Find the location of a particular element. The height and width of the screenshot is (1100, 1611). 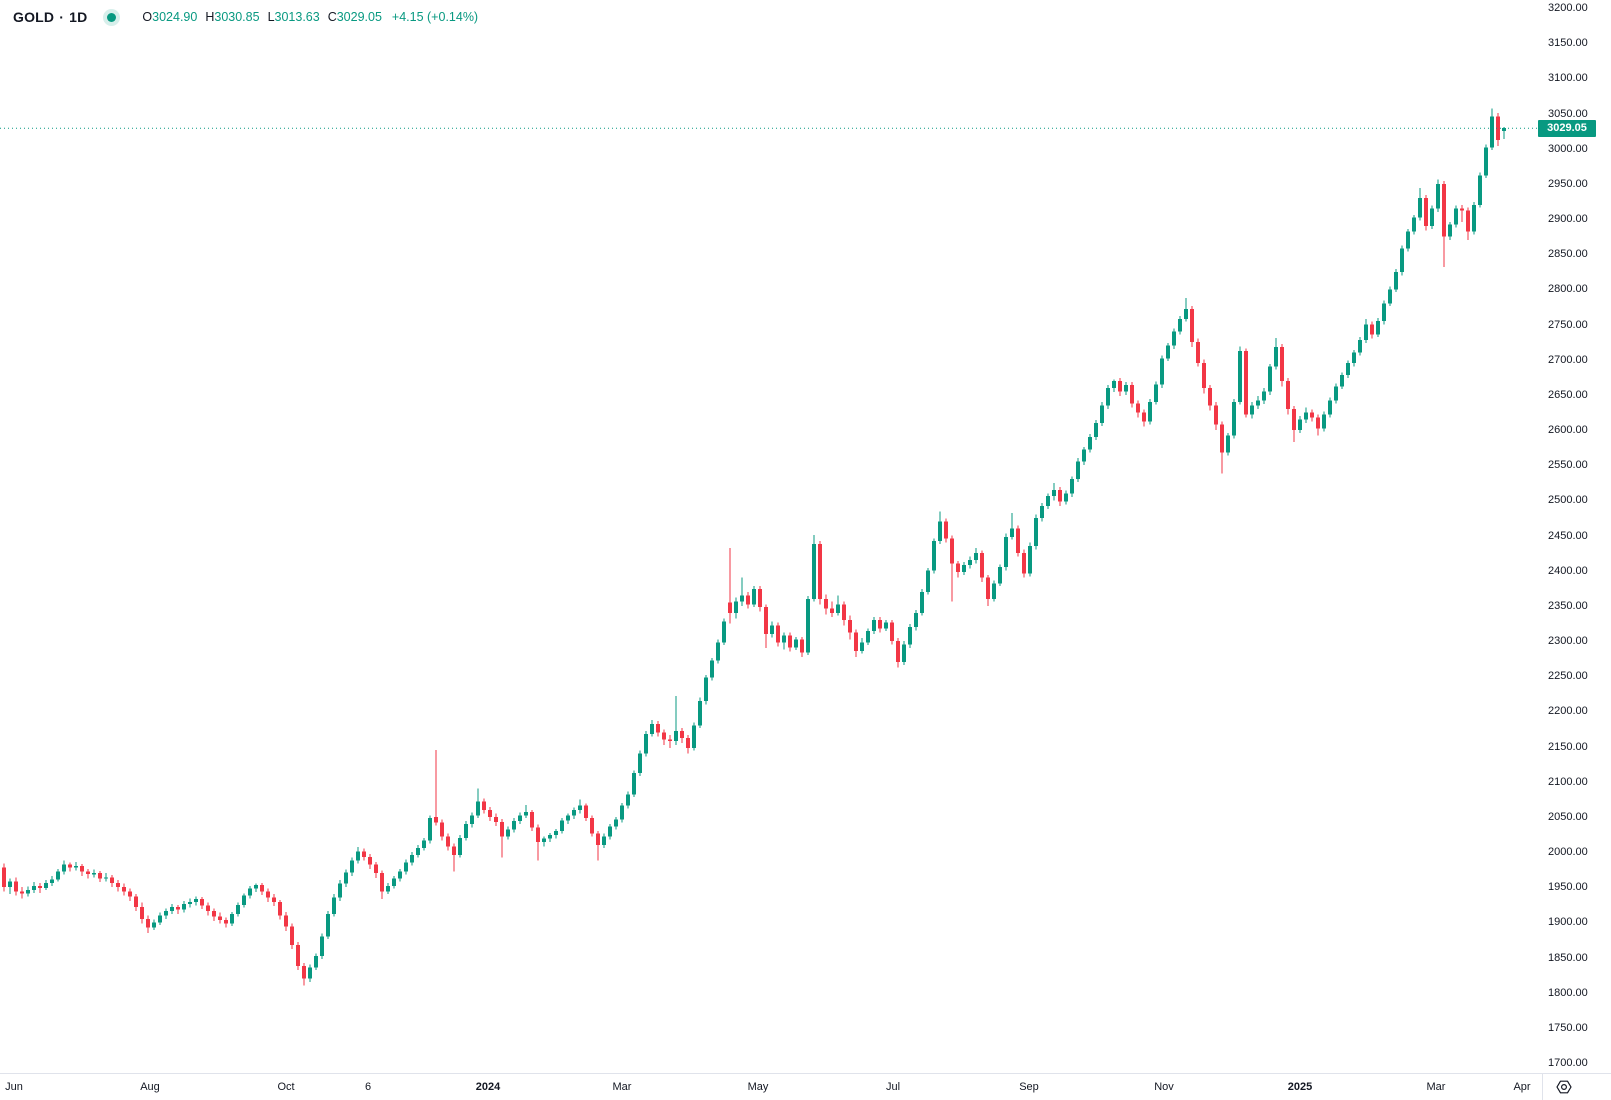

price-axis-label: 1900.00 is located at coordinates (1568, 922).